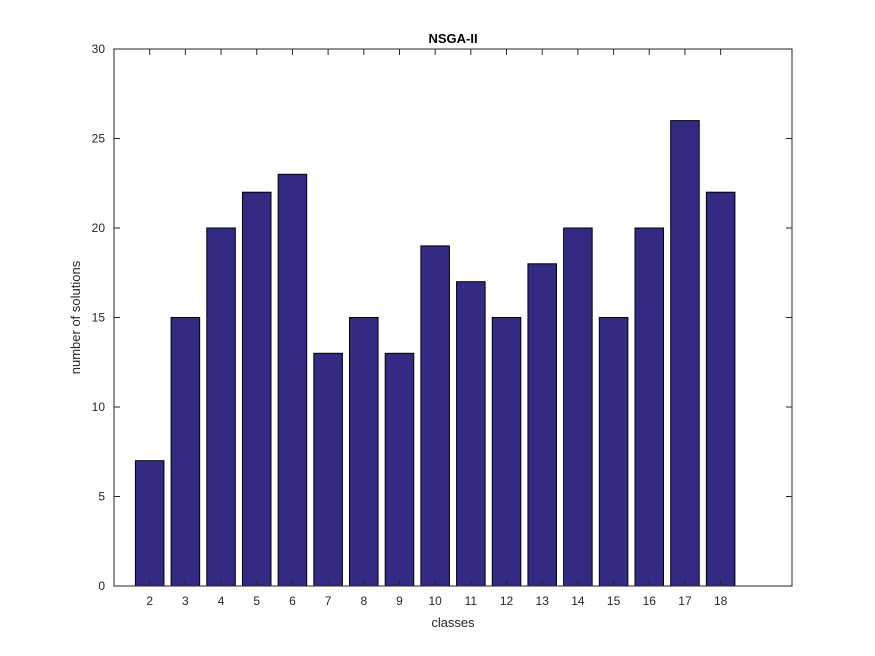  Describe the element at coordinates (614, 601) in the screenshot. I see `x-tick-label-15: 15` at that location.